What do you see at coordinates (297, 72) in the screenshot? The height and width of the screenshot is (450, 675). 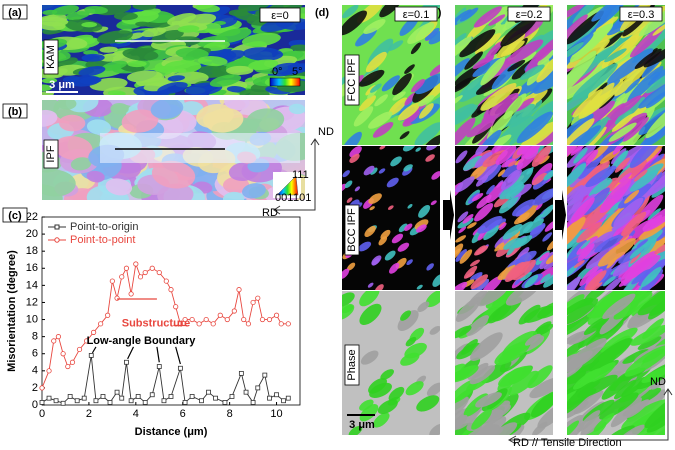 I see `colorbar-max: 5°` at bounding box center [297, 72].